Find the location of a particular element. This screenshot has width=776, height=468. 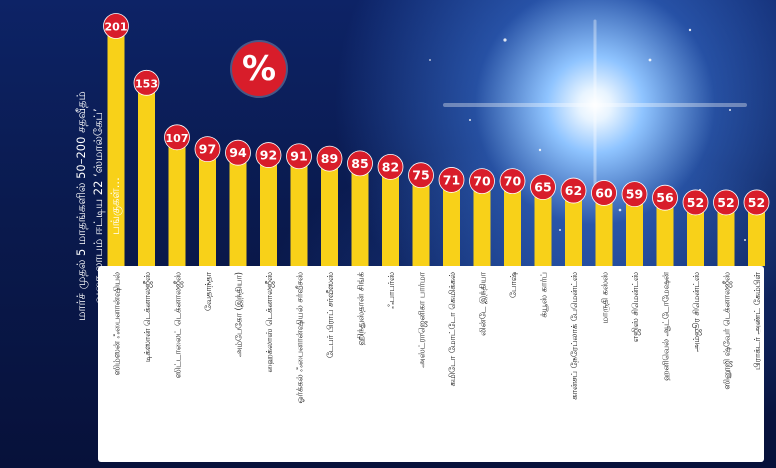

value-label: 59 is located at coordinates (634, 194).